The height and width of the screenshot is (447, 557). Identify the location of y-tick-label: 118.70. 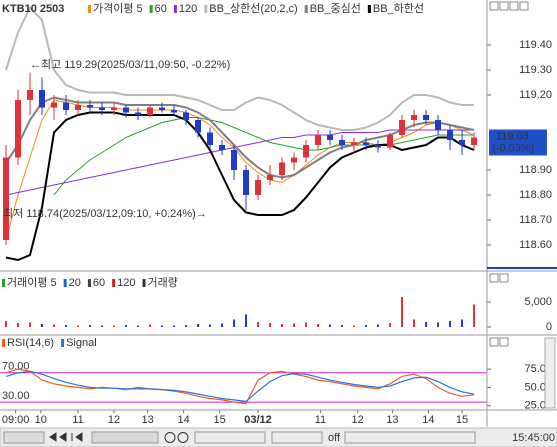
(535, 220).